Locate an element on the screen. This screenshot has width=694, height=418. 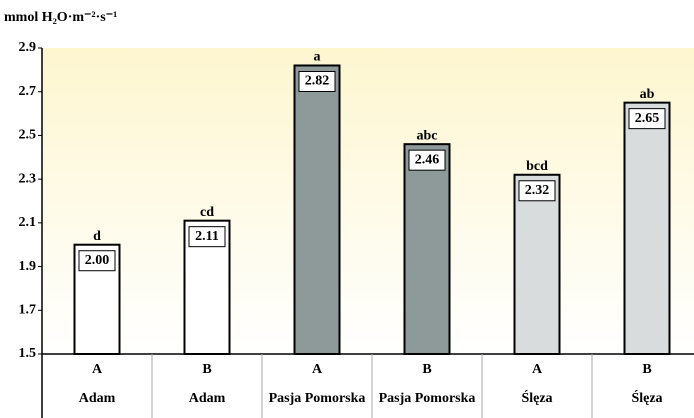
y-tick-label: 2.3 is located at coordinates (28, 178).